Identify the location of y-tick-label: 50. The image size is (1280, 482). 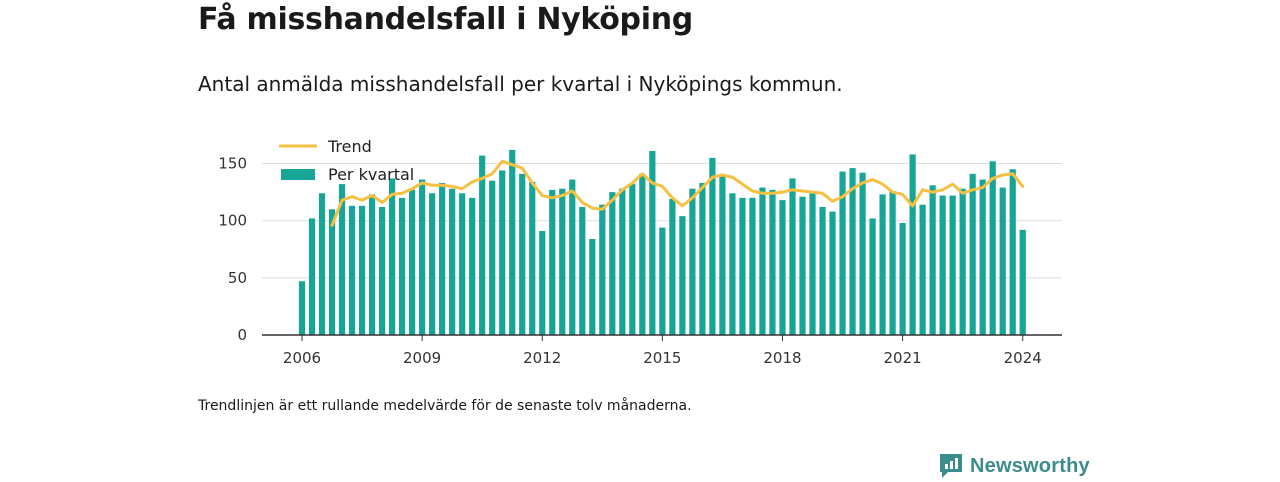
(237, 278).